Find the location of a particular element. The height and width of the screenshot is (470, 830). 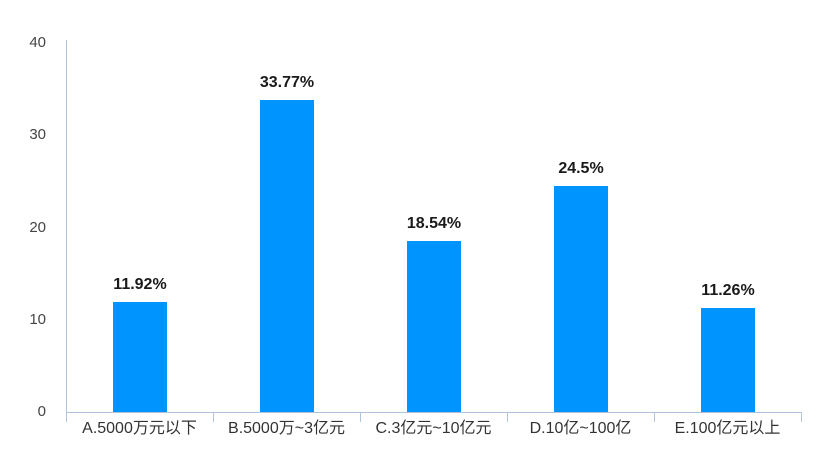

x-axis-category-label: A.5000万元以下 is located at coordinates (139, 428).